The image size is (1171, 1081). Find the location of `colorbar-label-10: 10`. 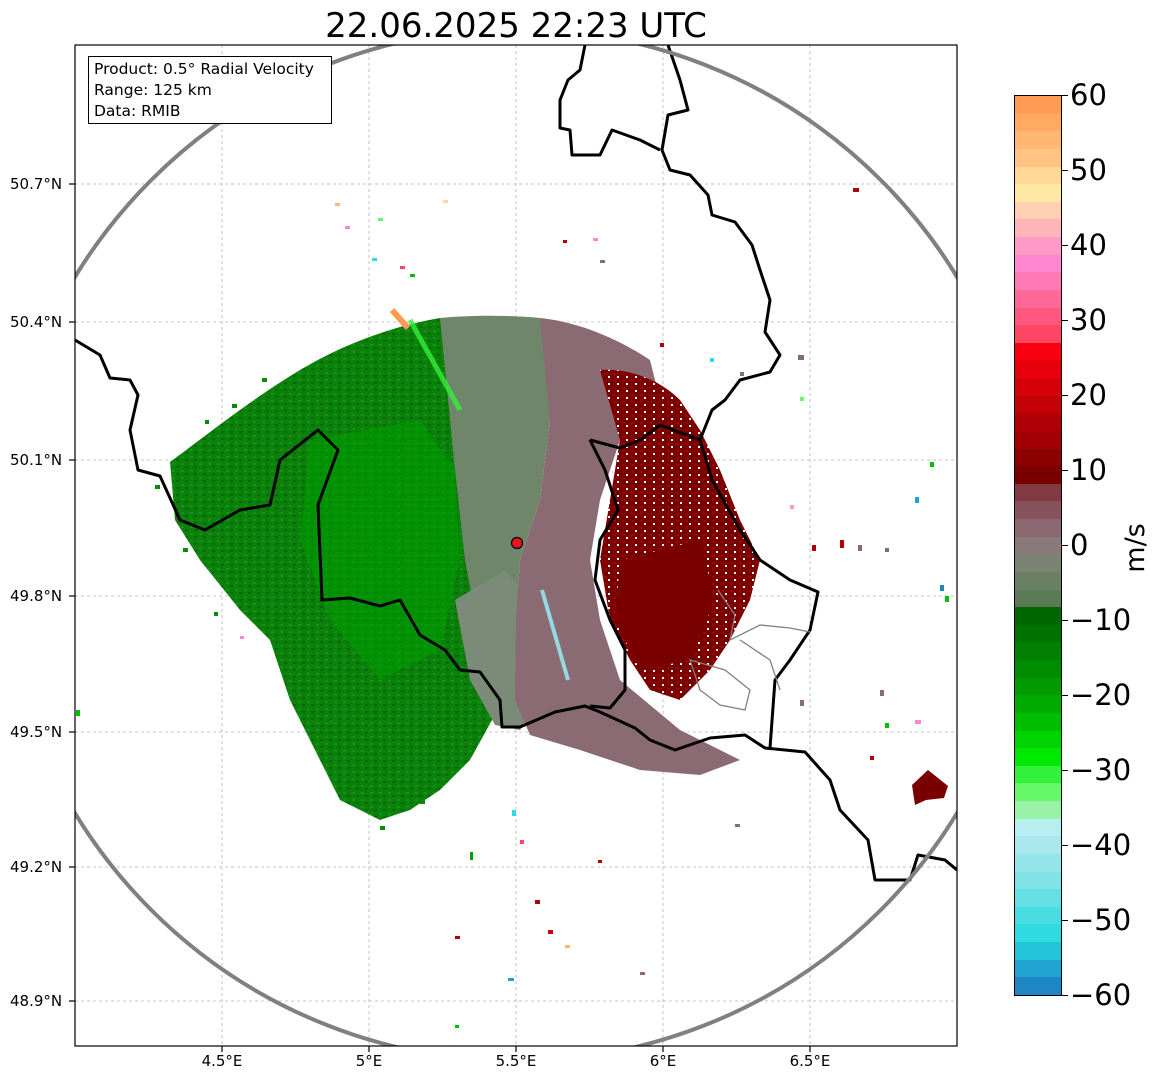

colorbar-label-10: 10 is located at coordinates (1088, 470).